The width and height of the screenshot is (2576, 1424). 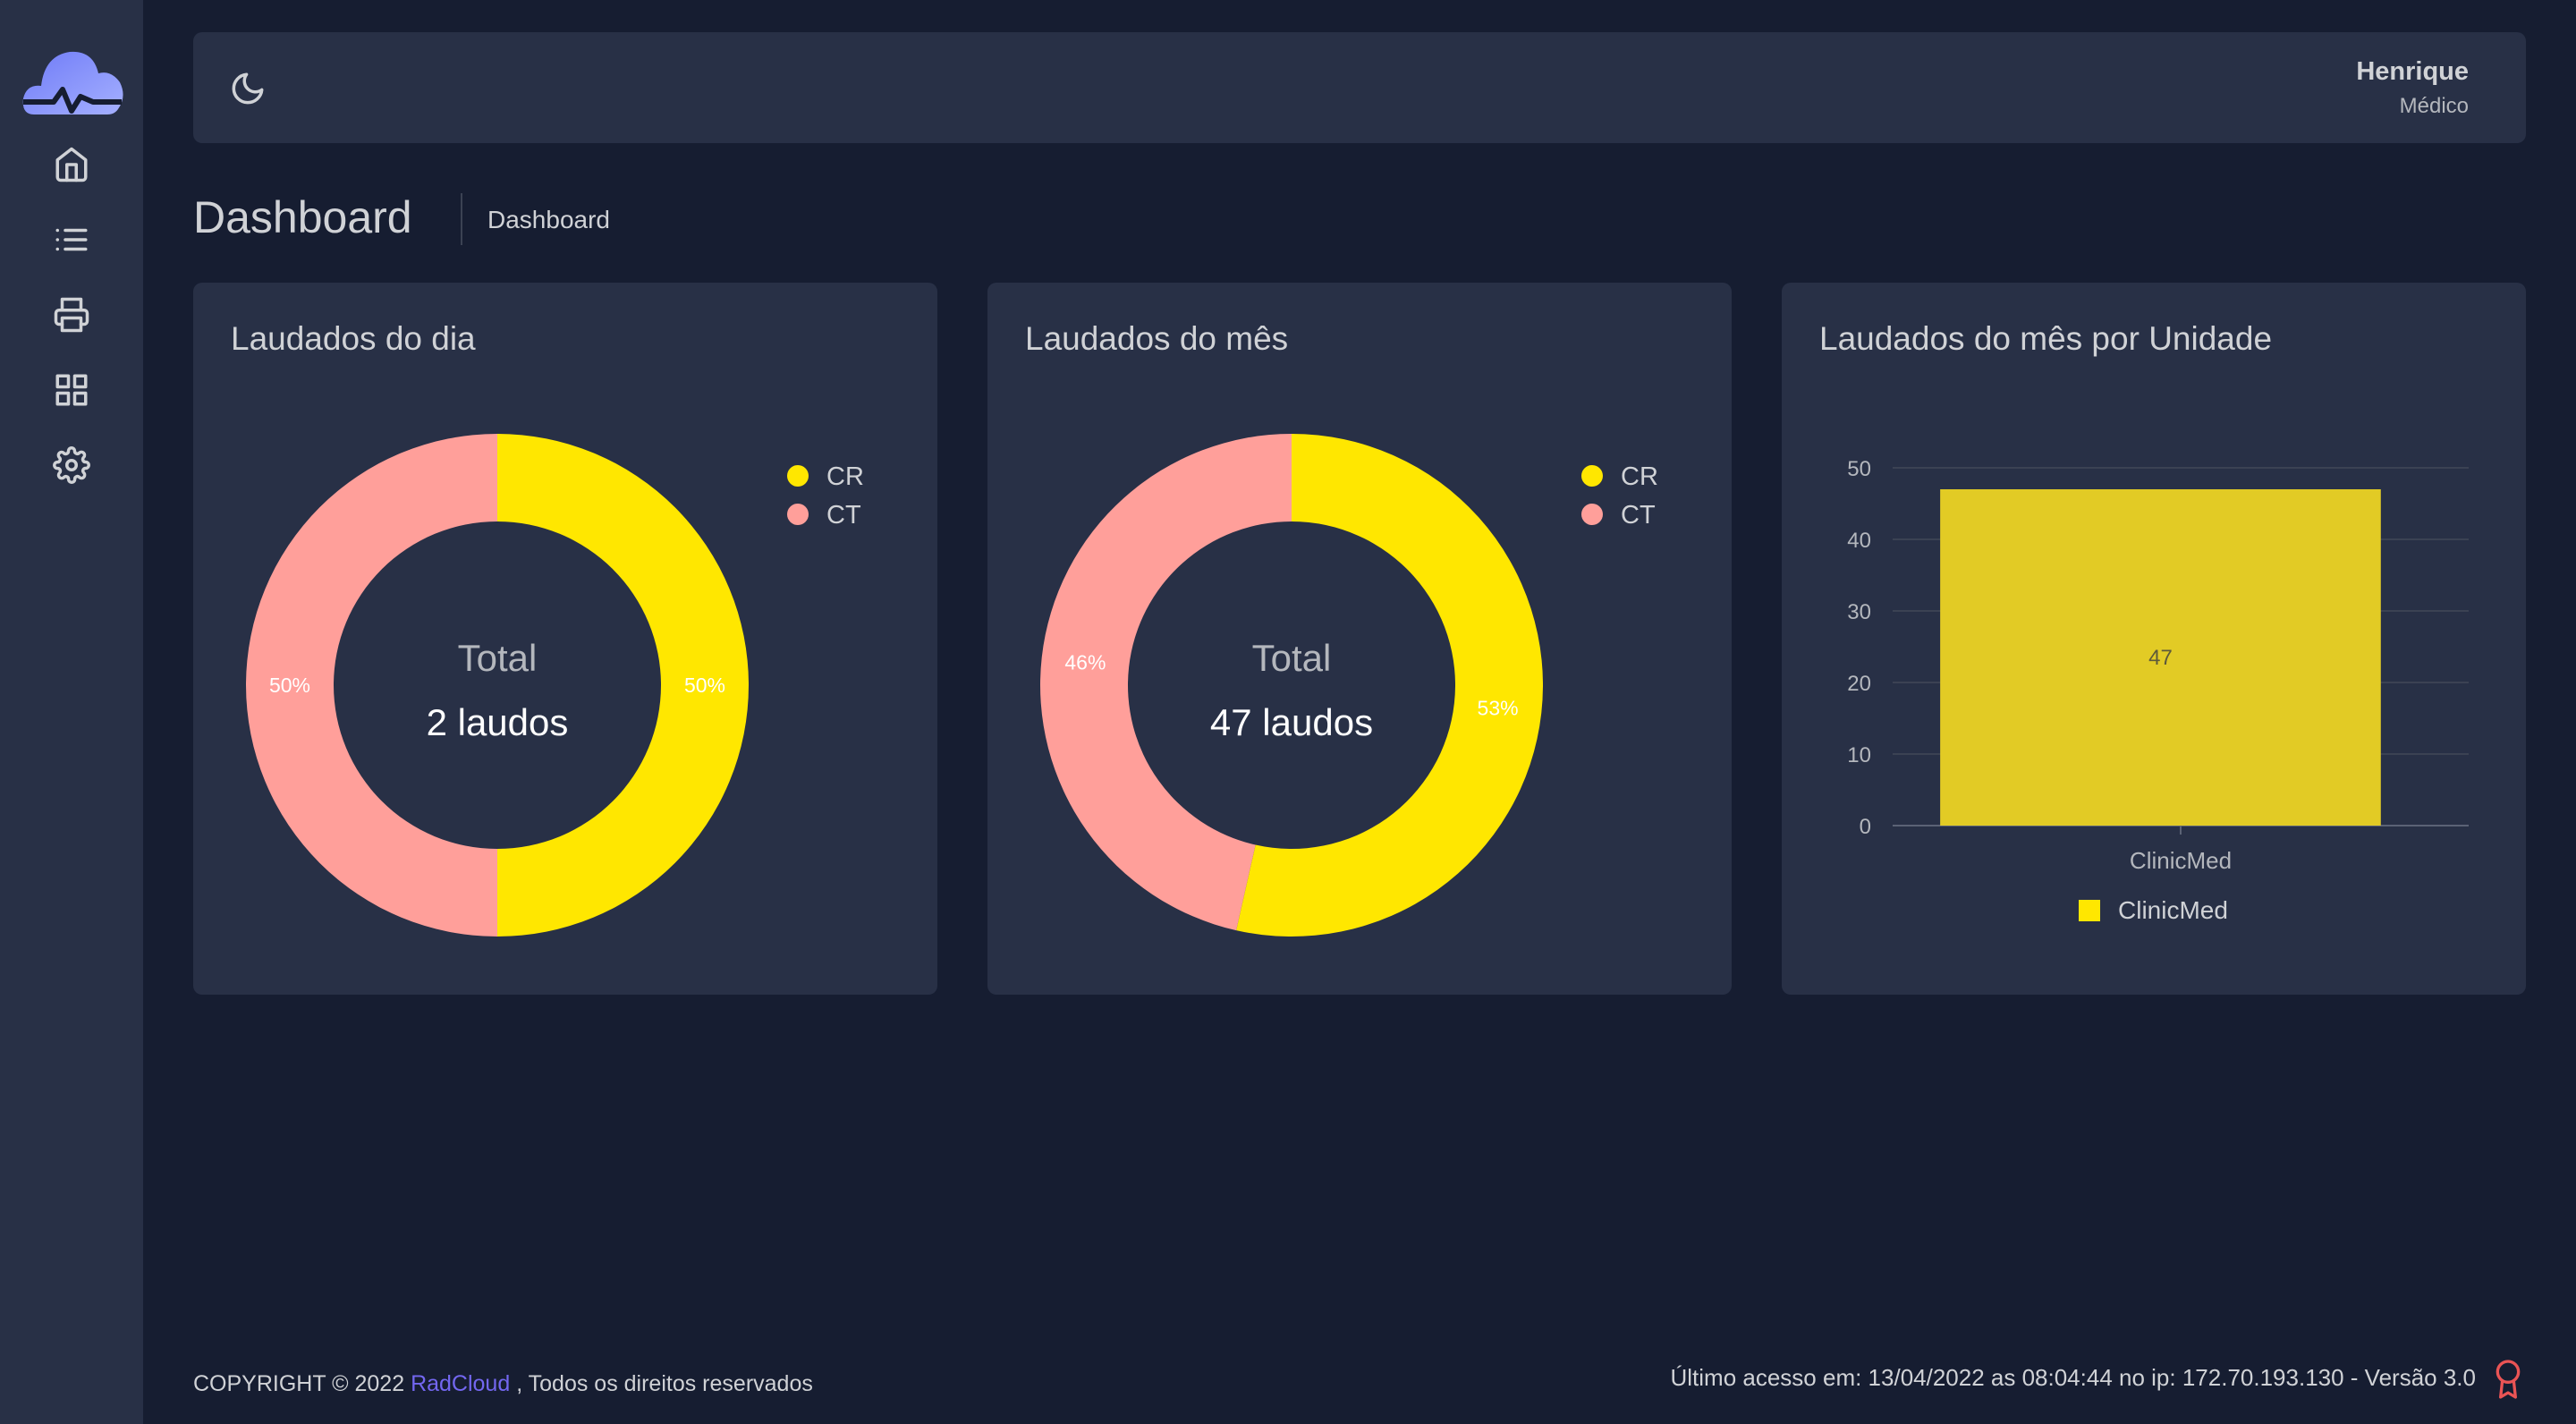 I want to click on theme-toggle-button, so click(x=248, y=88).